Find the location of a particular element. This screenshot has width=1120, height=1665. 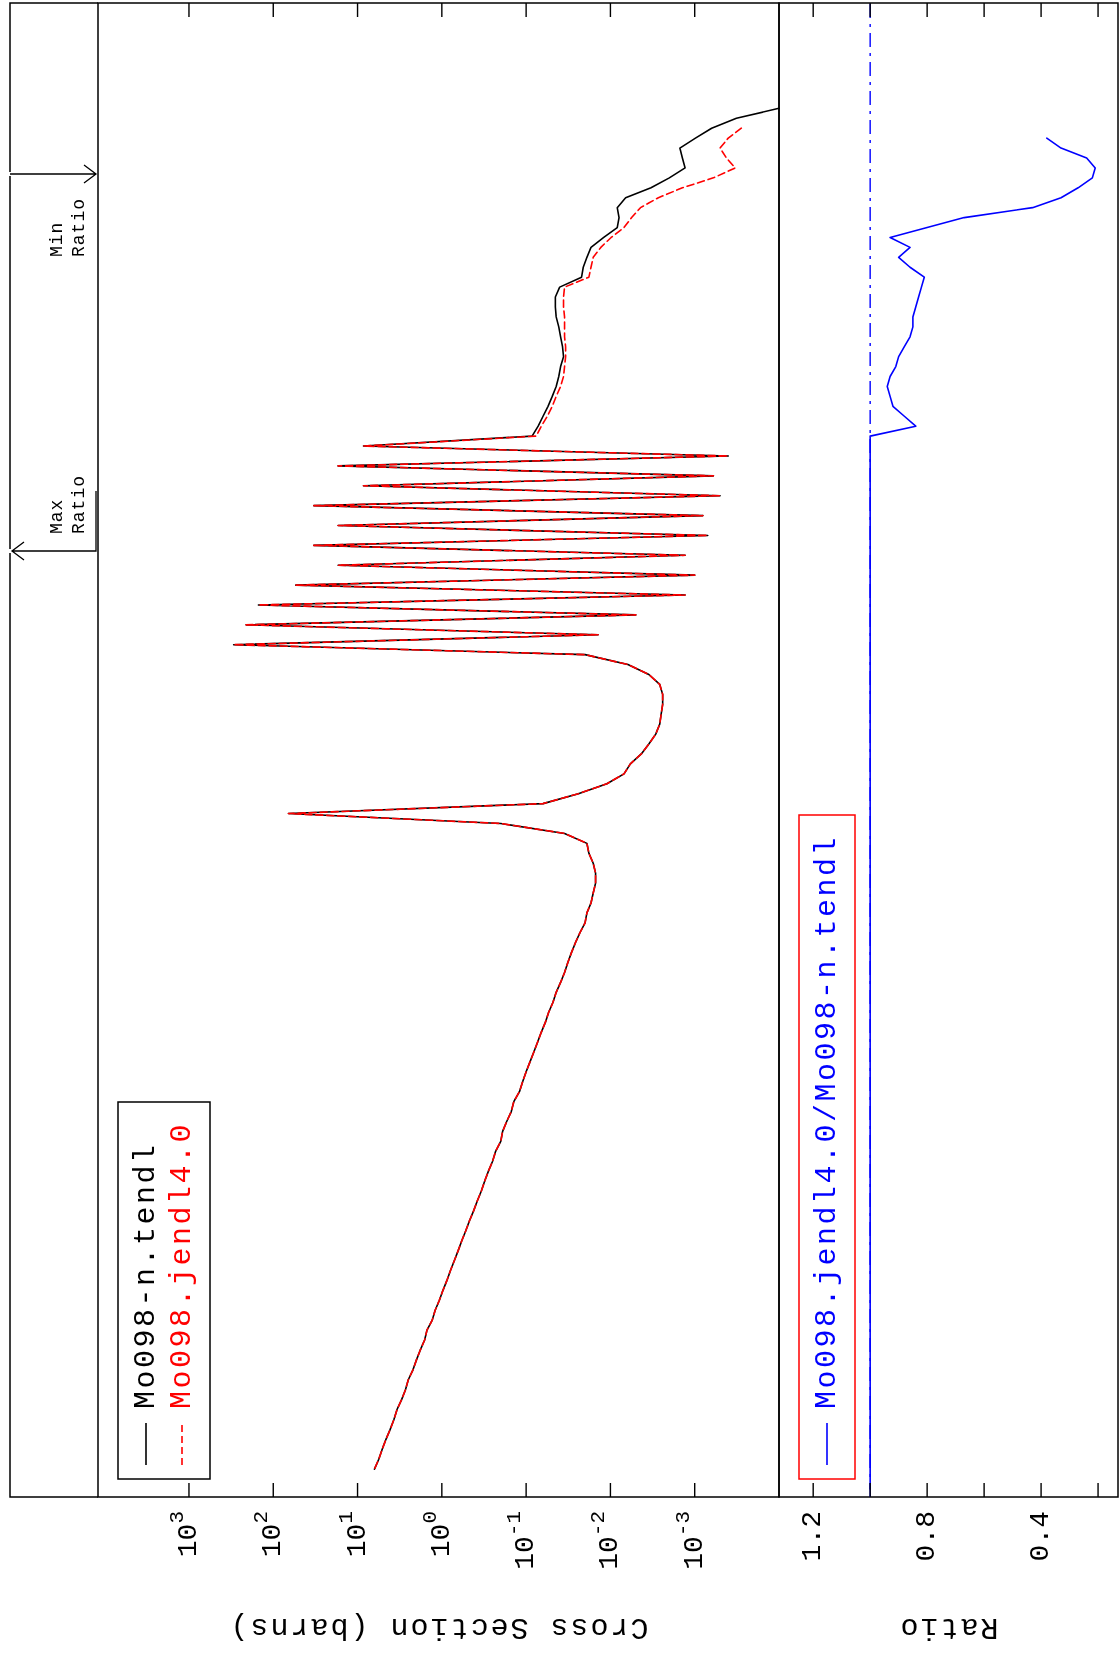

x-tick-label: 1.2 is located at coordinates (813, 1536).